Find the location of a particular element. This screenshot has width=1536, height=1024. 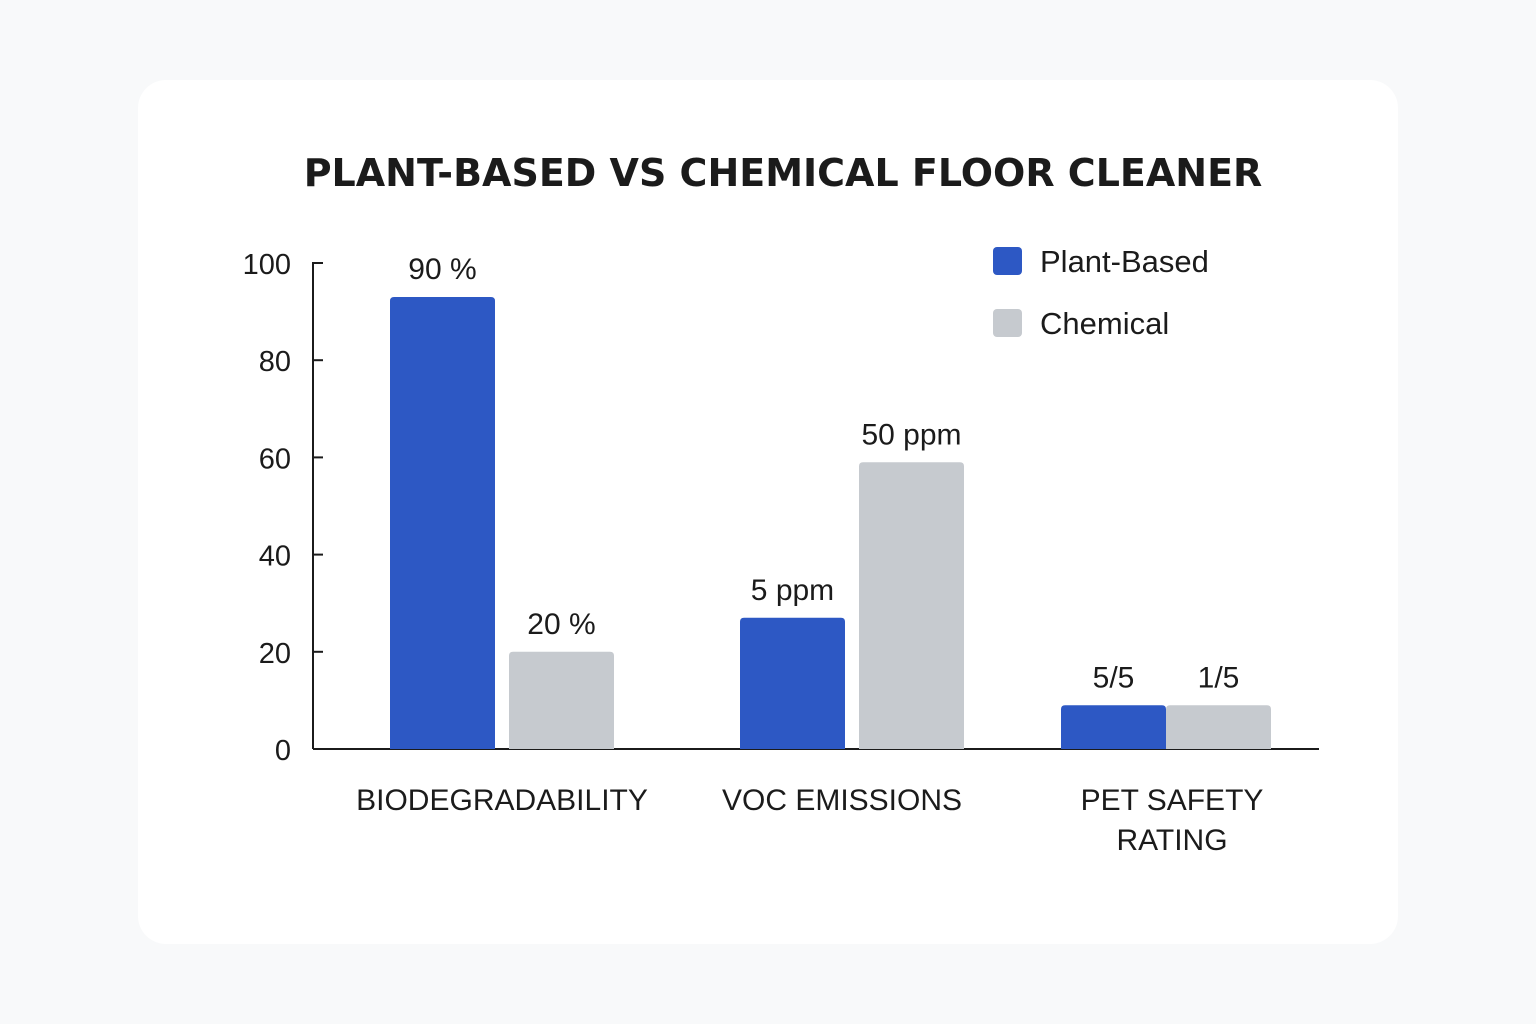

x-category-label: RATING is located at coordinates (1171, 840).